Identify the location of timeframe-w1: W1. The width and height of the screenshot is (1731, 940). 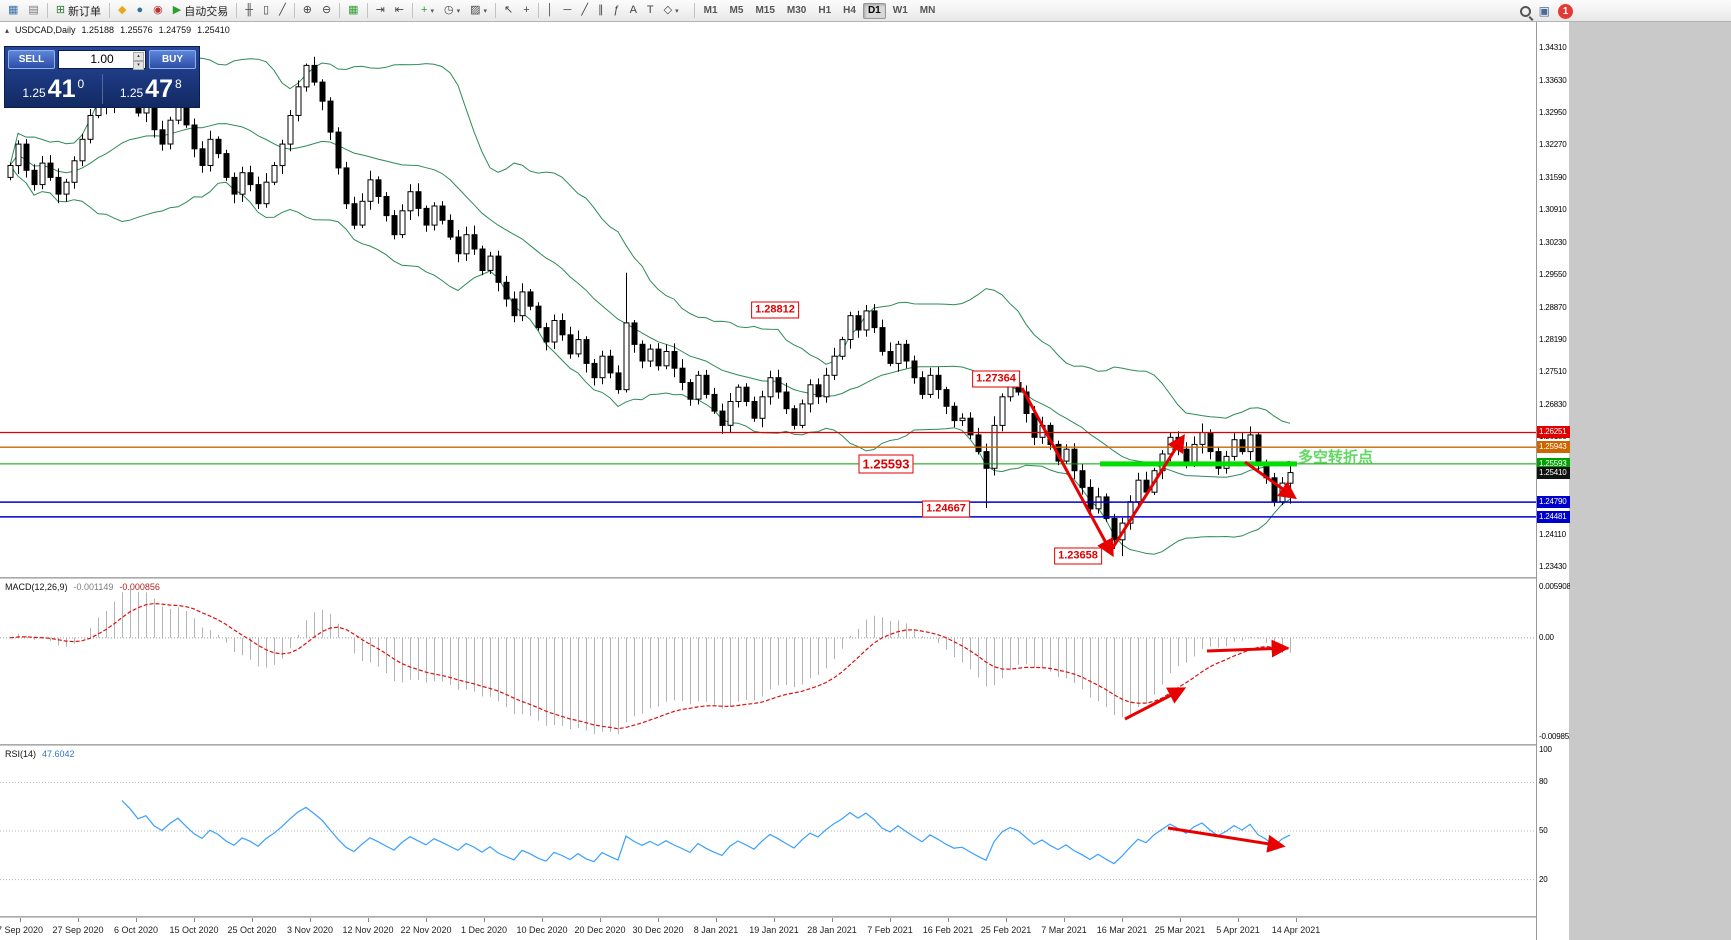
(900, 10).